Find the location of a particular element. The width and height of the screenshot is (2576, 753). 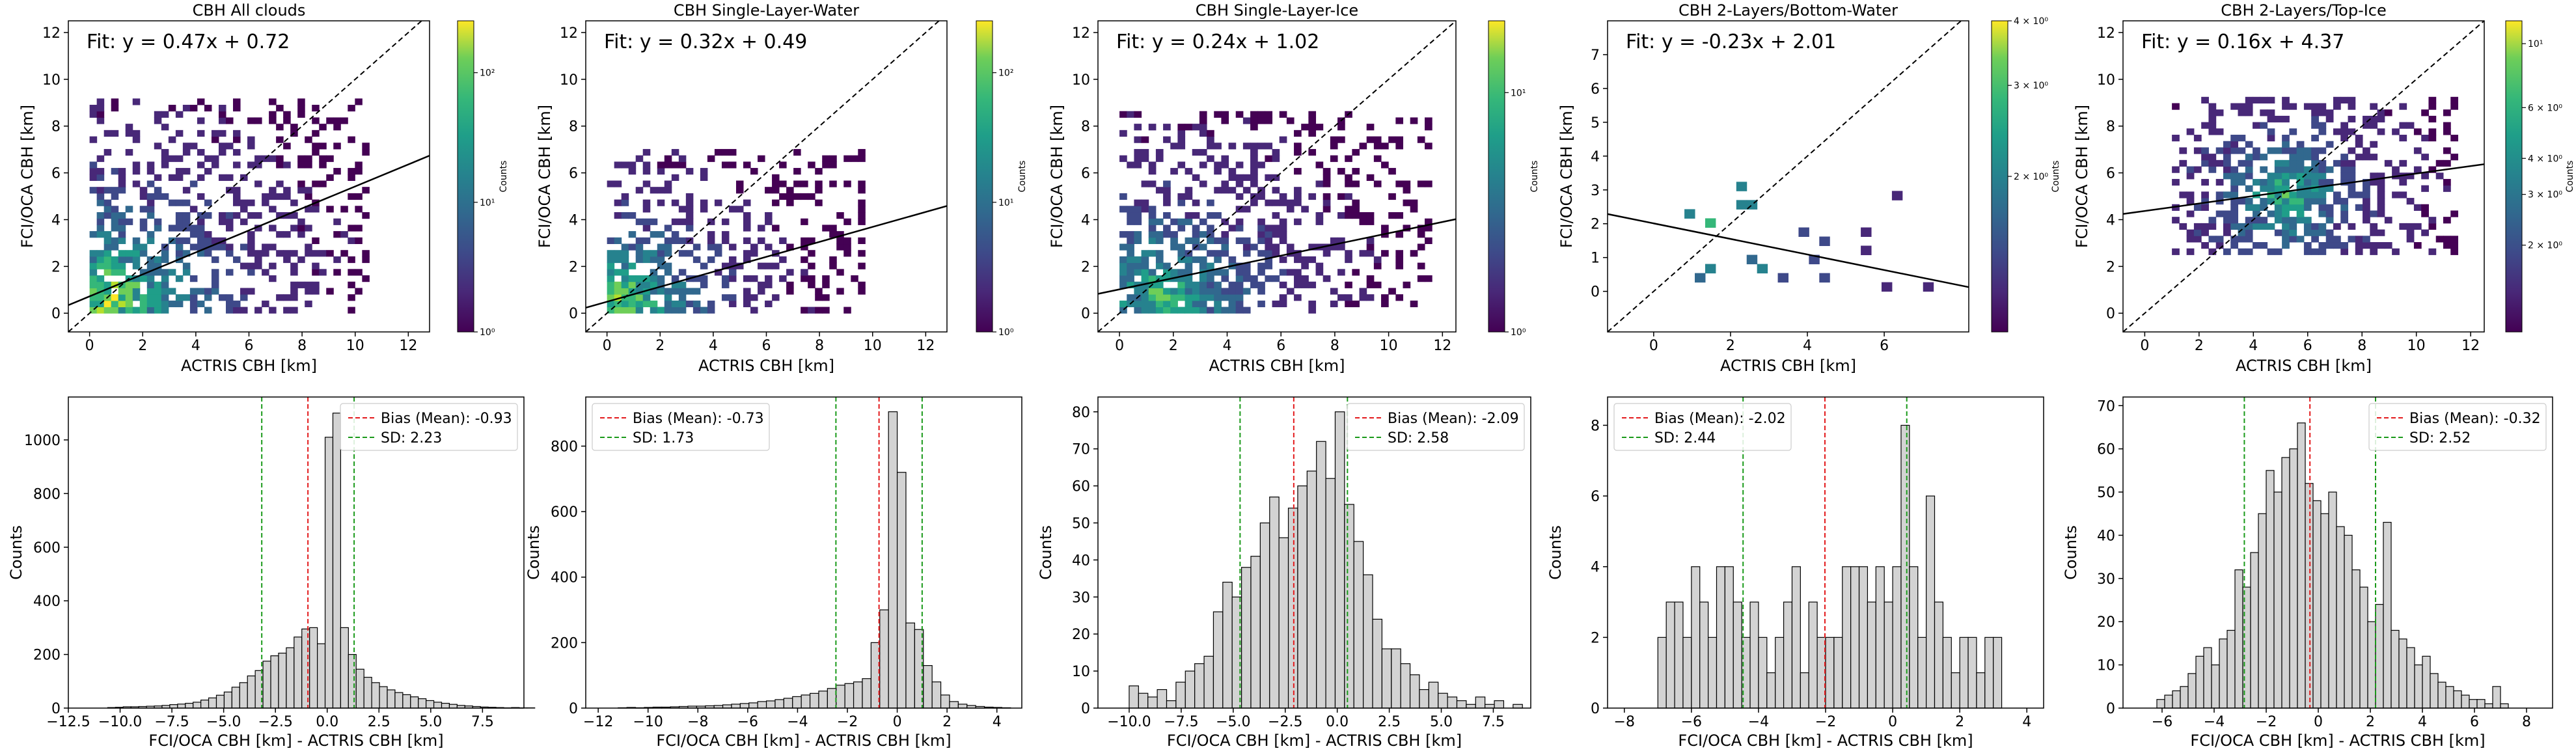

y-tick-label: 6 is located at coordinates (56, 174).